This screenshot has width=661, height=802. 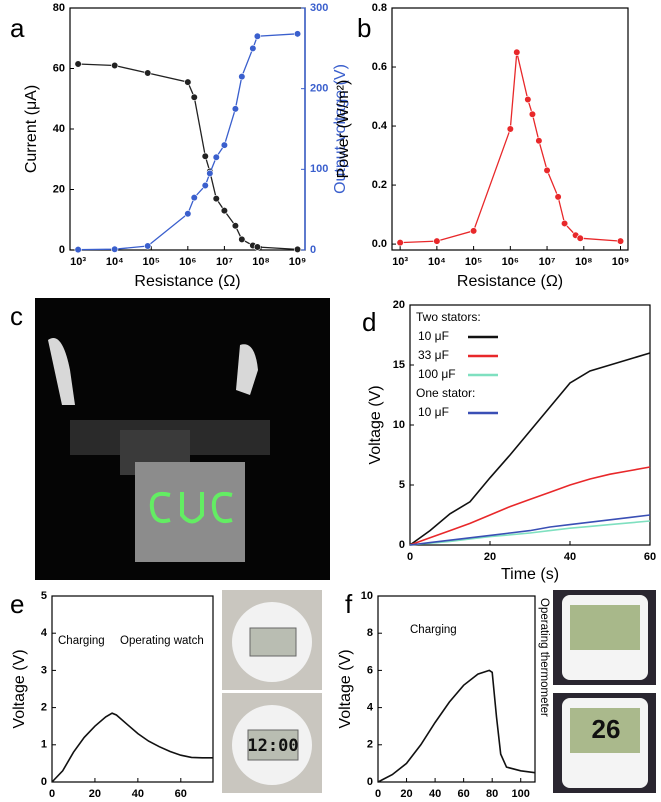 I want to click on x-tick-label: 100, so click(x=521, y=792).